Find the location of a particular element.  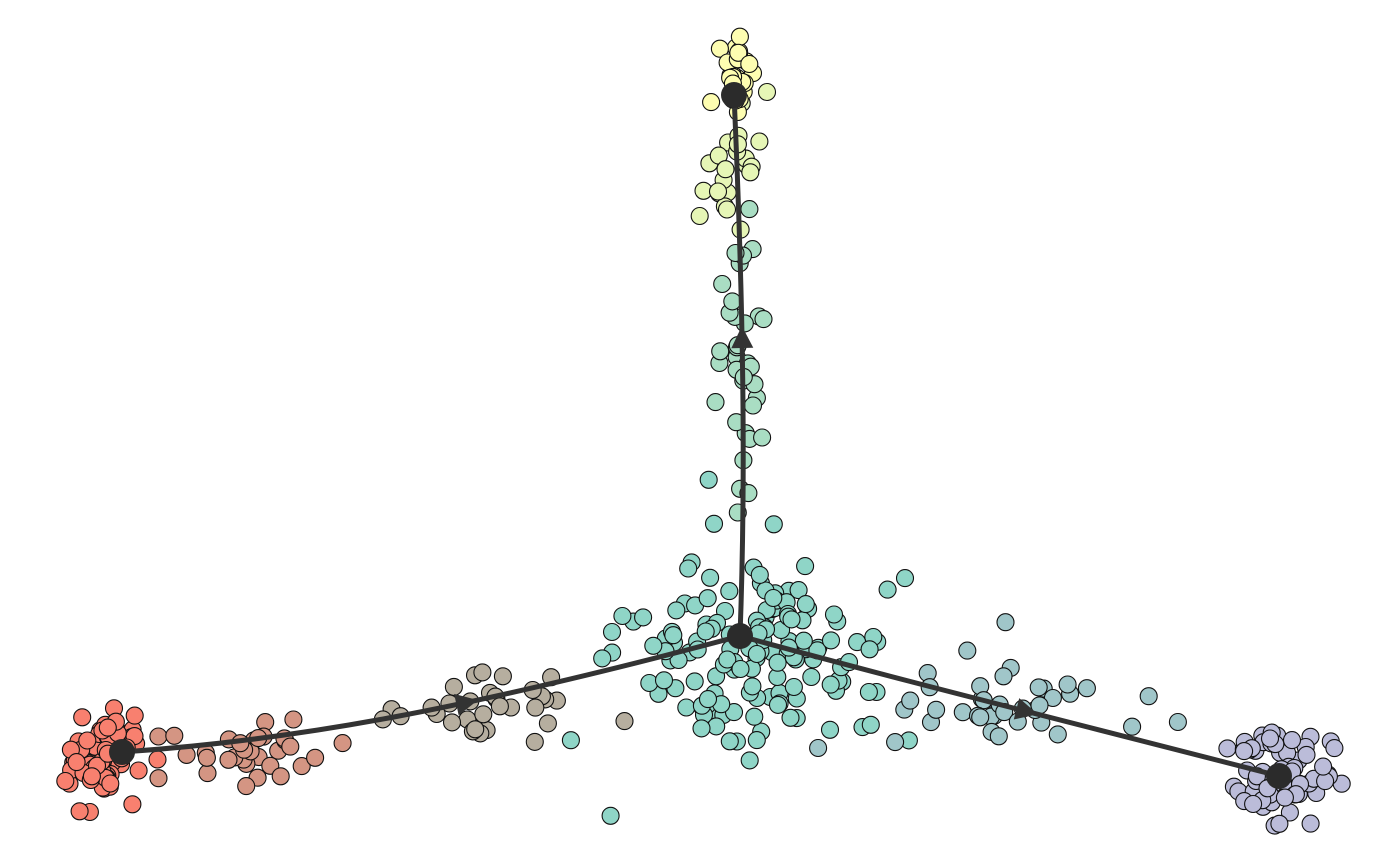

arrowhead-branch-right is located at coordinates (1025, 709).